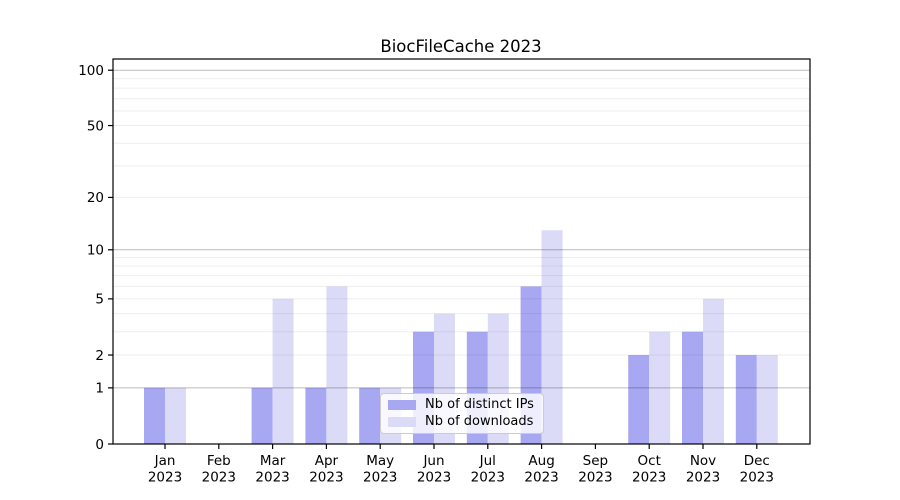 Image resolution: width=900 pixels, height=500 pixels. I want to click on x-tick-label-month: Dec, so click(757, 461).